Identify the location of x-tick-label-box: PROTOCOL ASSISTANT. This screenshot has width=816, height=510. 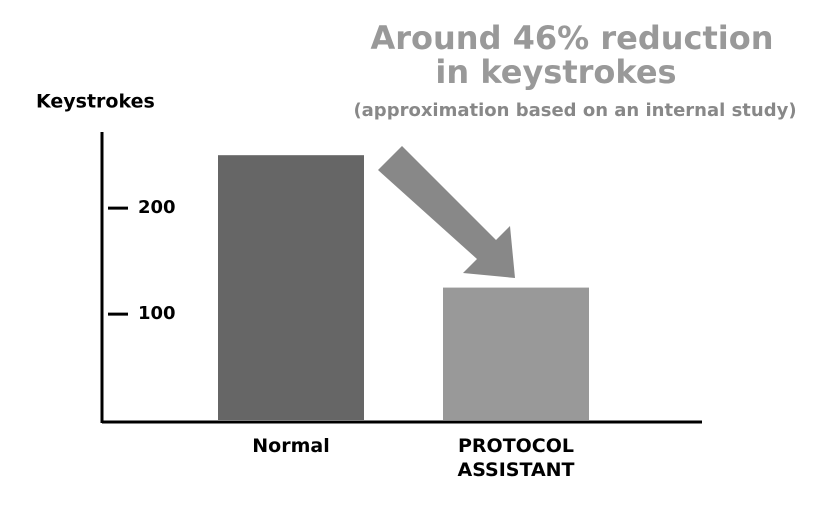
(516, 458).